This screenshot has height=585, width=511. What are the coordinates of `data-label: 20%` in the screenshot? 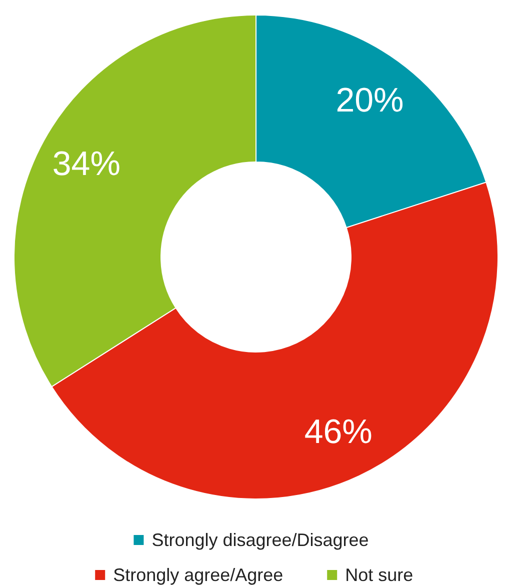 It's located at (370, 100).